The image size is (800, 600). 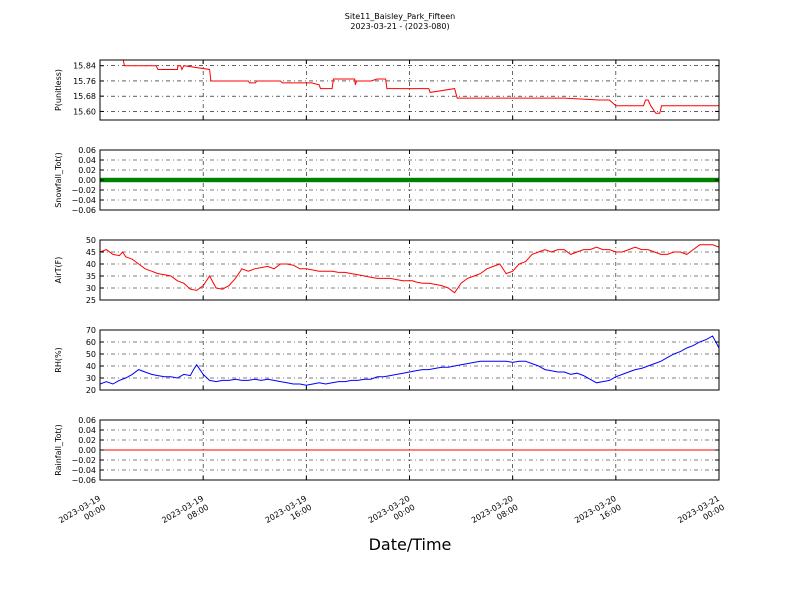 What do you see at coordinates (84, 111) in the screenshot?
I see `y-tick-label: 15.60` at bounding box center [84, 111].